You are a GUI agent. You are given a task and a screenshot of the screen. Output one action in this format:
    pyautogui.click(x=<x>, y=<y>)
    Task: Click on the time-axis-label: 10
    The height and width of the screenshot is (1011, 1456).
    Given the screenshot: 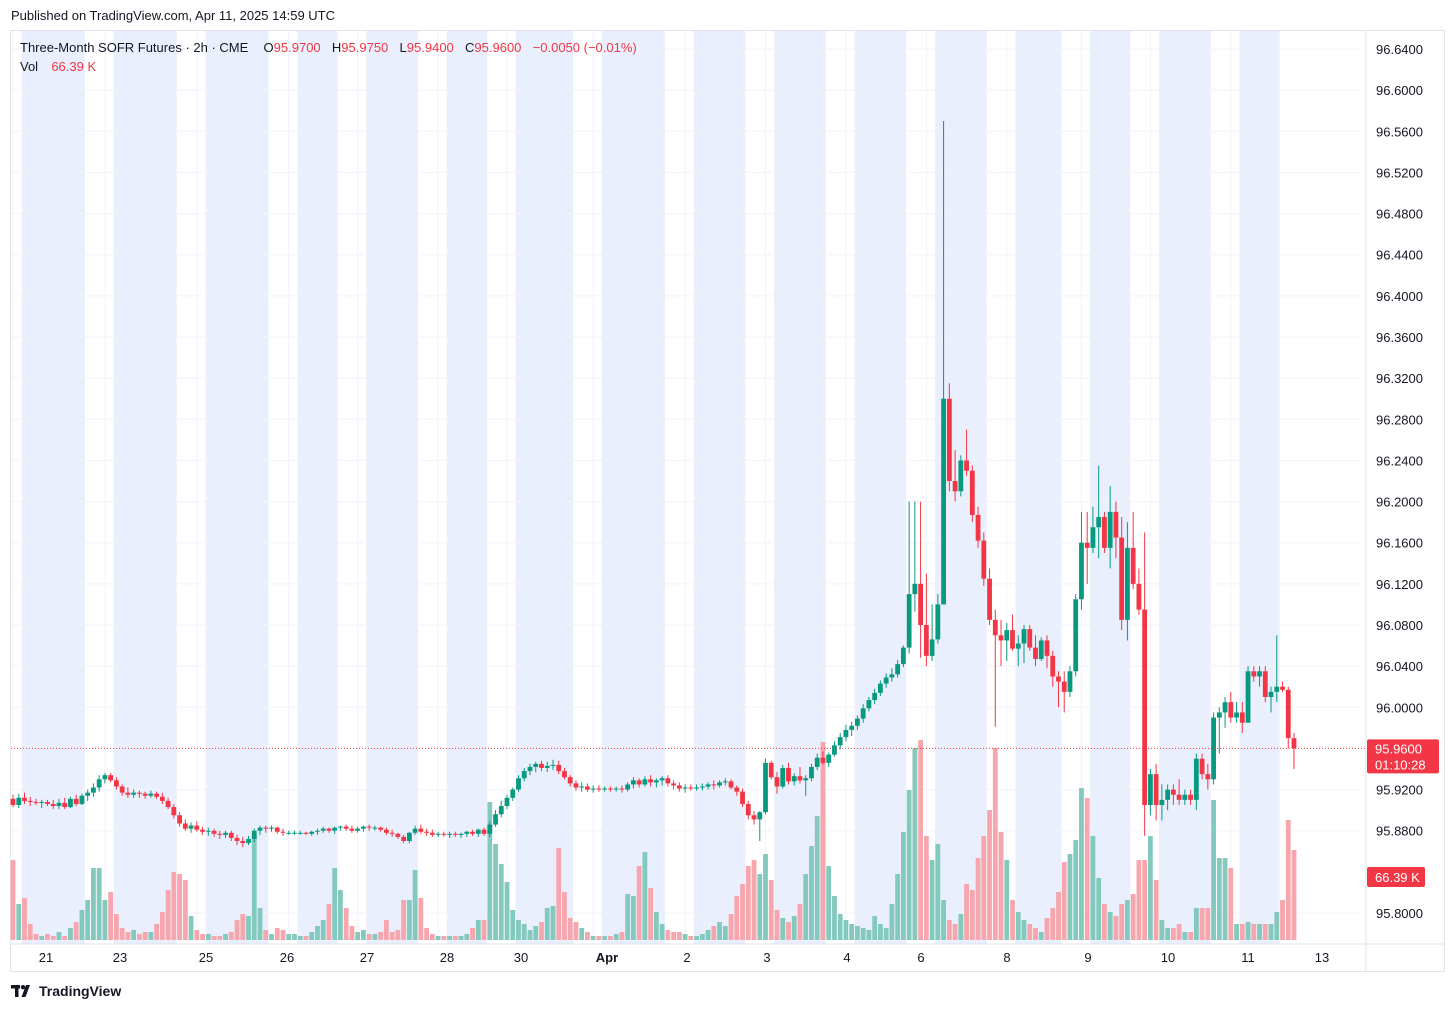 What is the action you would take?
    pyautogui.click(x=1168, y=957)
    